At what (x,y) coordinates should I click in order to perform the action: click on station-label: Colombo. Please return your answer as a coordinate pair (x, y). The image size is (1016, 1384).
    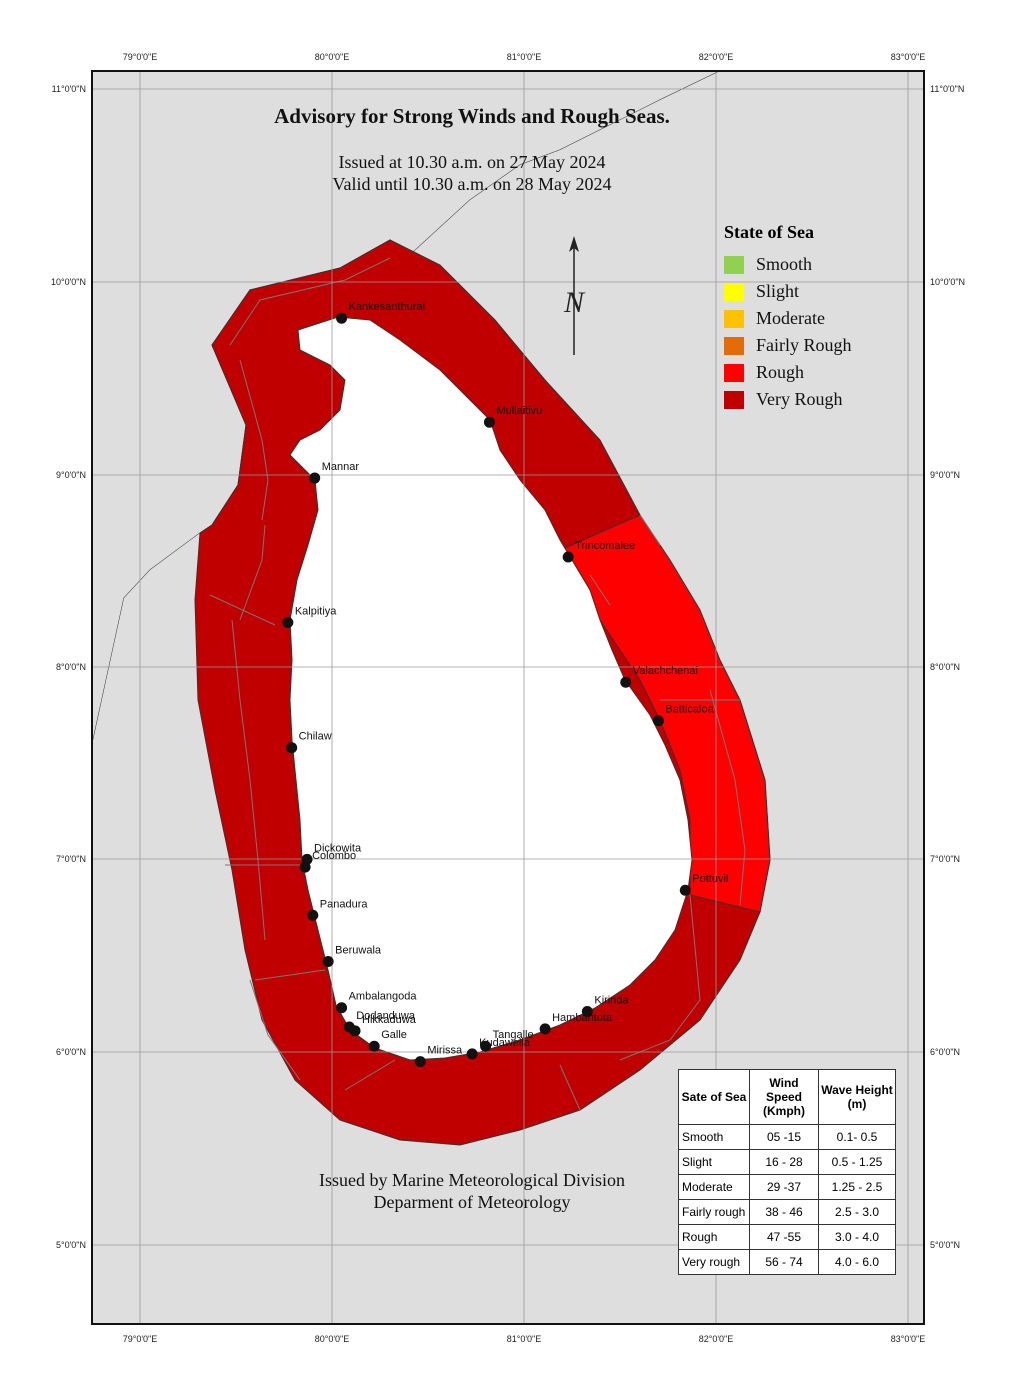
    Looking at the image, I should click on (334, 856).